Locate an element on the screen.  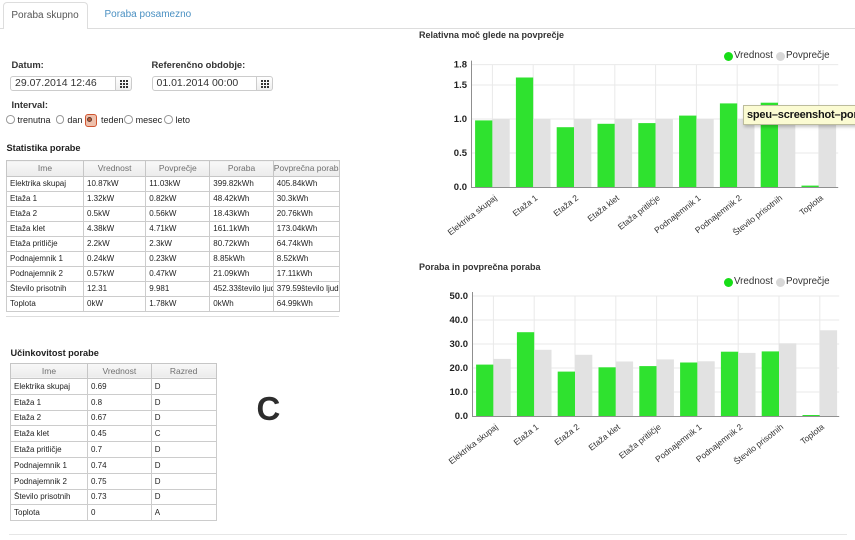
svg-text: 30.0 is located at coordinates (459, 344).